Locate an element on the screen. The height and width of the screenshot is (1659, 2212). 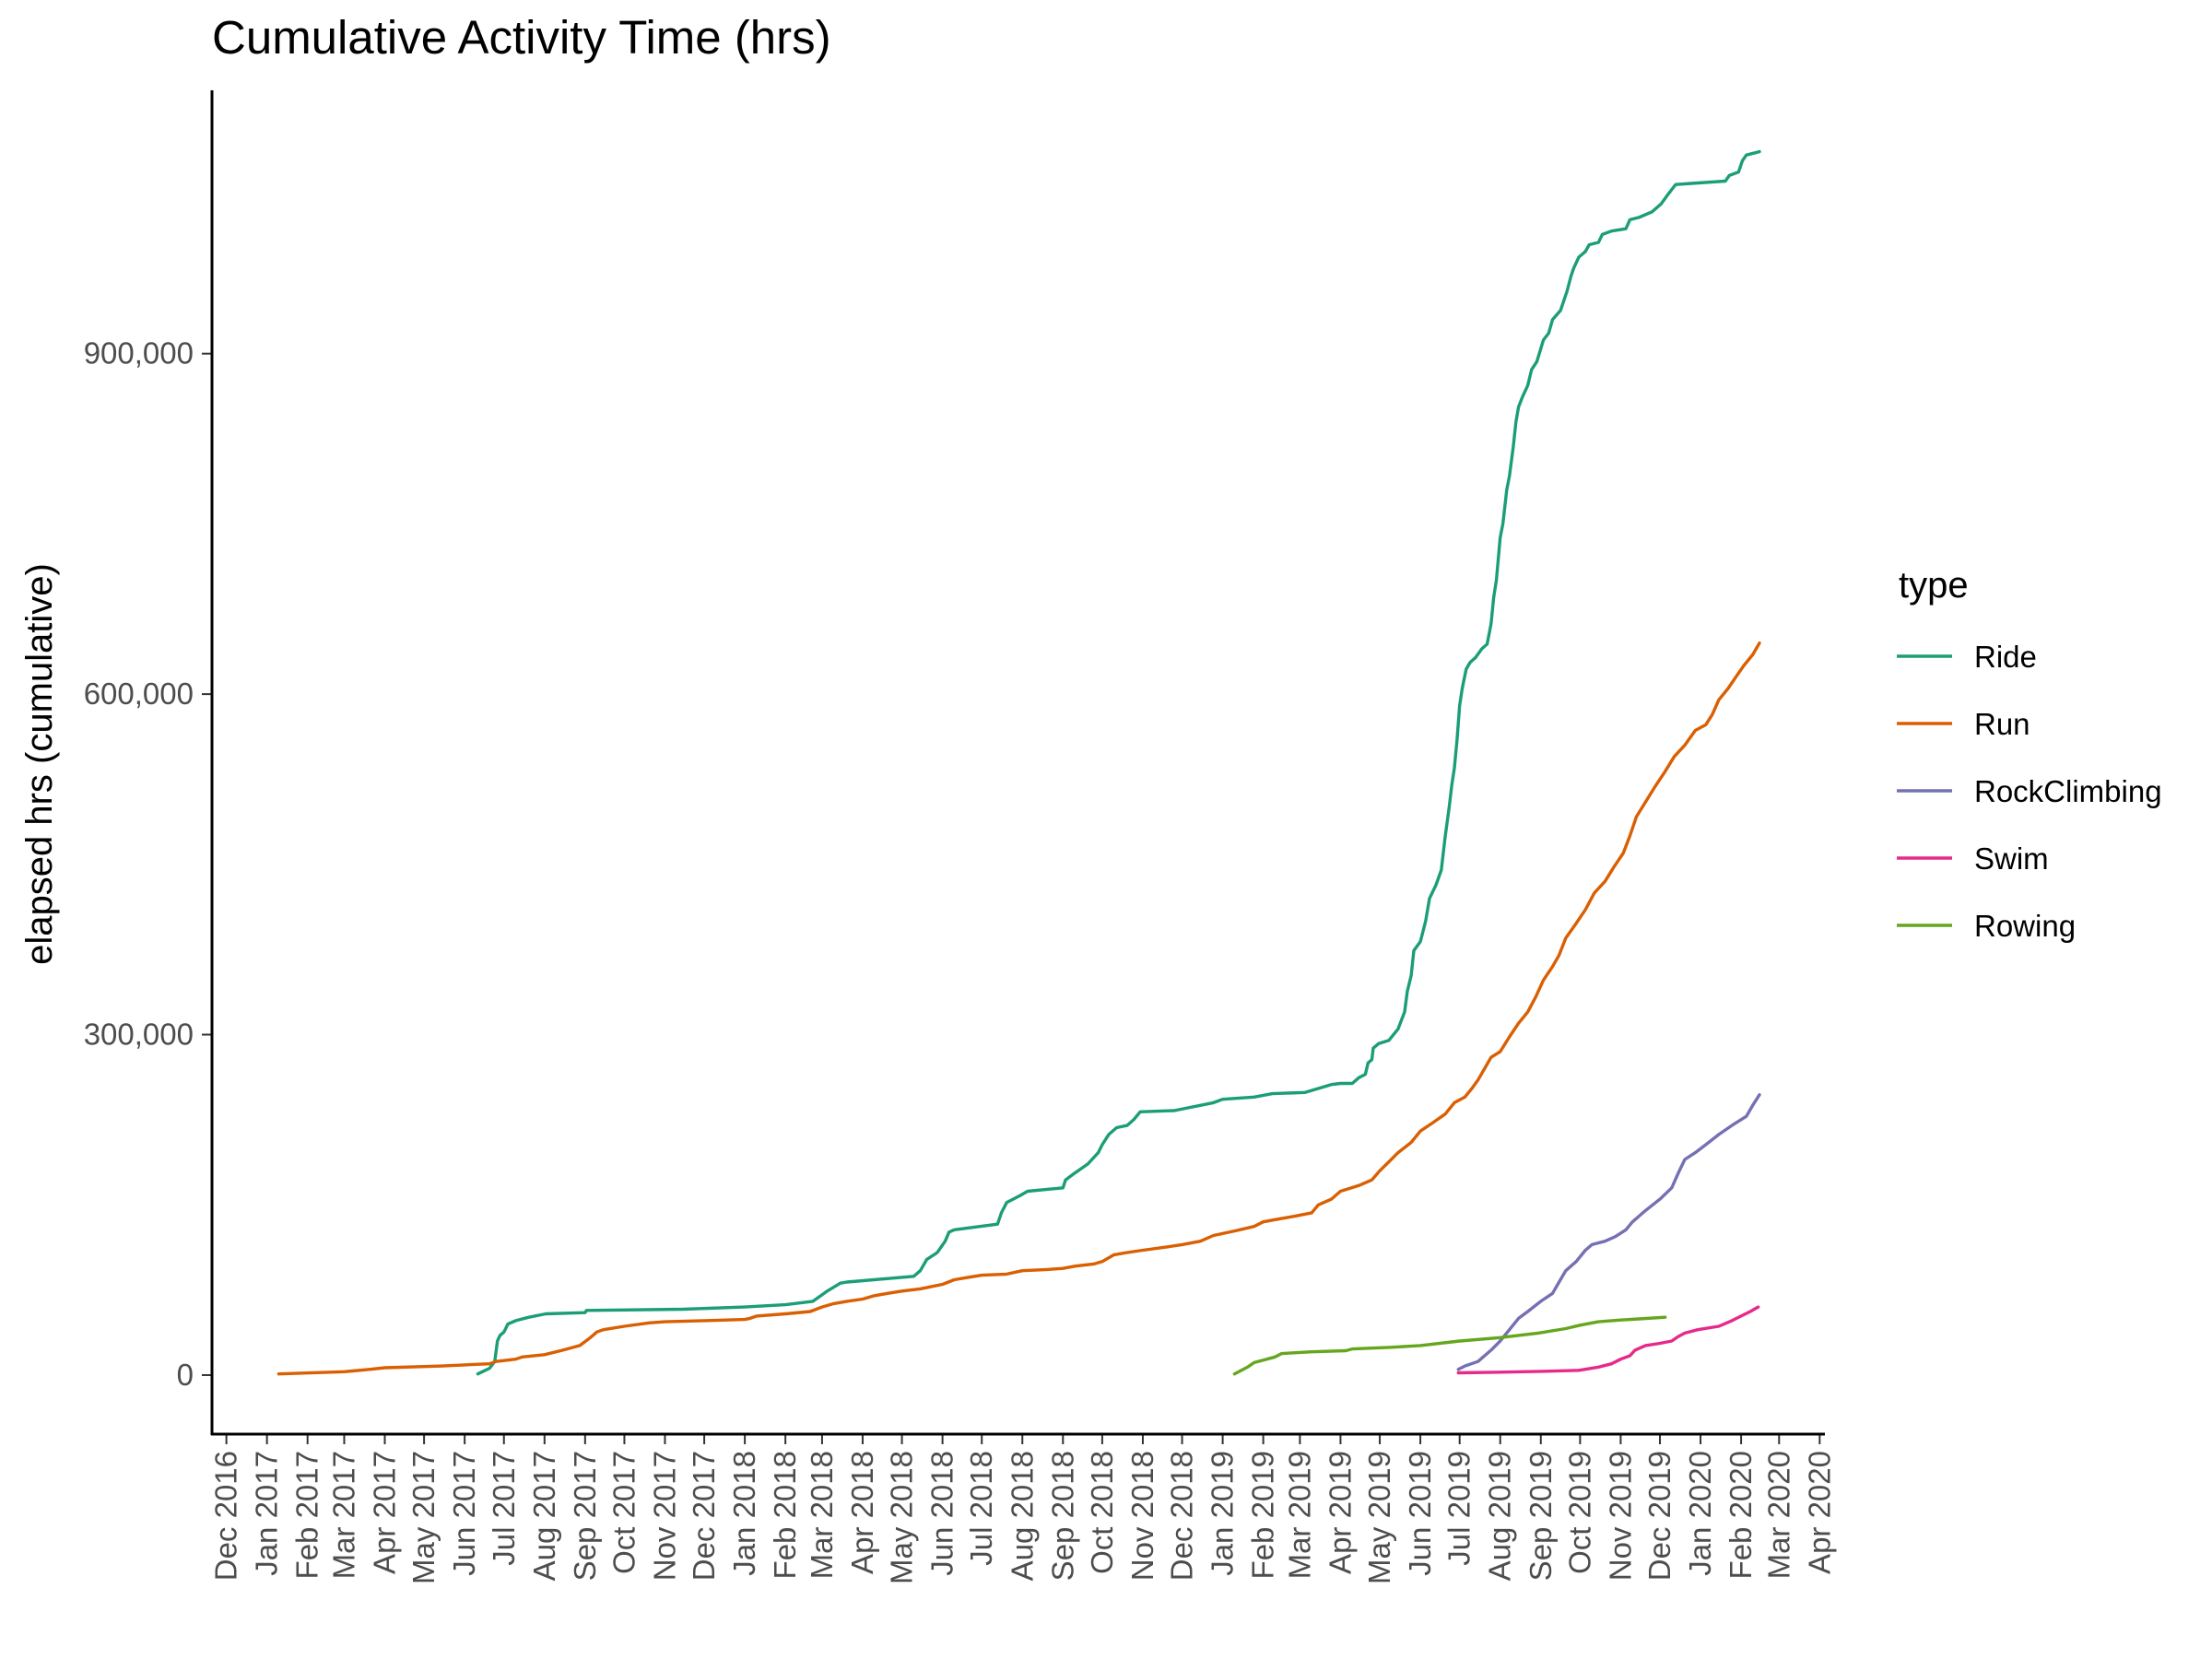
x-tick-label: Nov 2018 is located at coordinates (1142, 1516).